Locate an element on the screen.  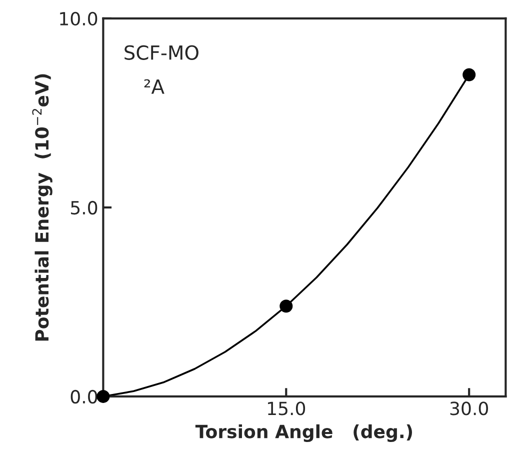
y-tick-label: 0.0 is located at coordinates (84, 397).